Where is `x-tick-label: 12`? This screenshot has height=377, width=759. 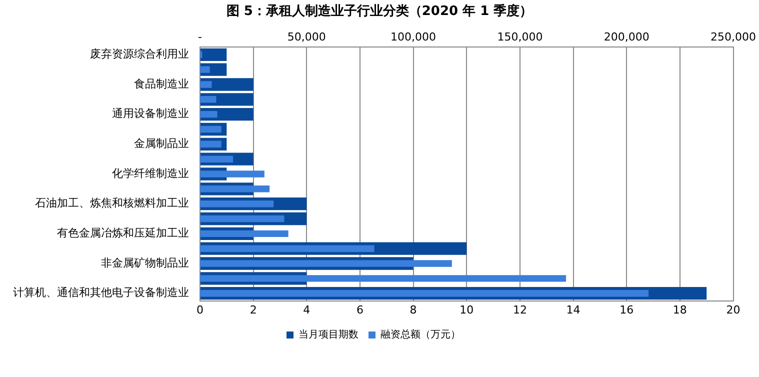
x-tick-label: 12 is located at coordinates (519, 309).